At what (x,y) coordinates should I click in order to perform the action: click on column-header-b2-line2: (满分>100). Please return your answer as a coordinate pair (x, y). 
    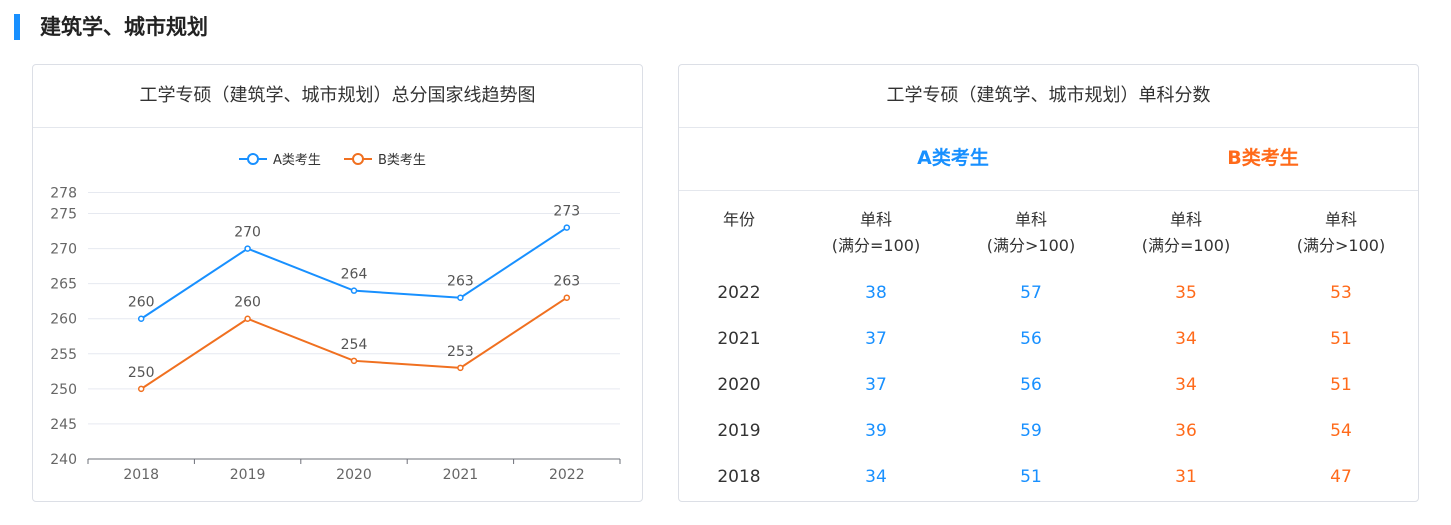
    Looking at the image, I should click on (1341, 245).